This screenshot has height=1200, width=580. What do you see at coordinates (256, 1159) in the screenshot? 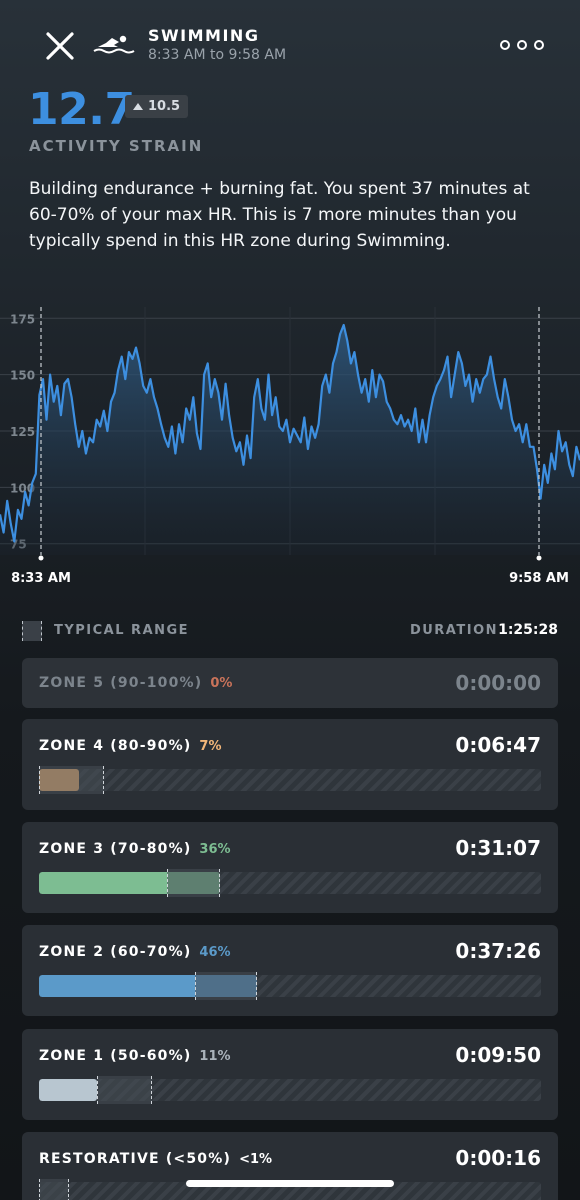
I see `zone-percent: <1%` at bounding box center [256, 1159].